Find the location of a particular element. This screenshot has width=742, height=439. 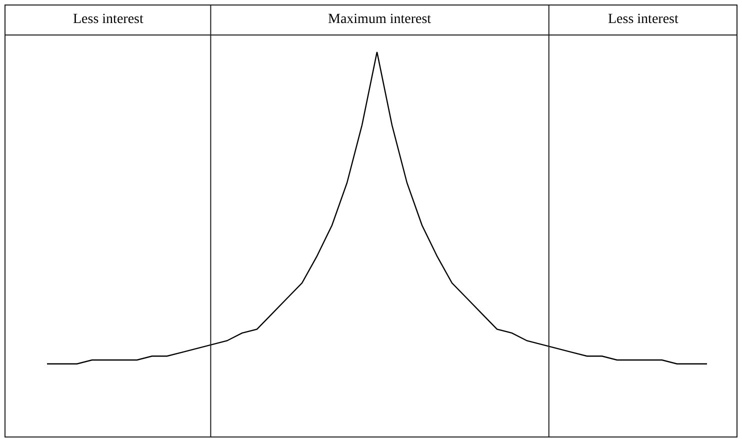

text: Maximum interest is located at coordinates (380, 19).